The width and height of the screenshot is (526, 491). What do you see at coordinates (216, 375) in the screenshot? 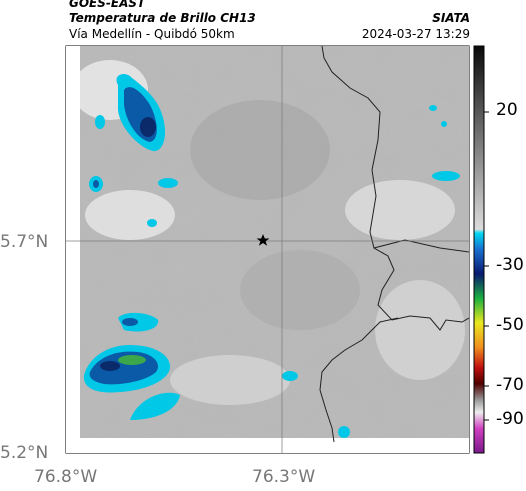
I see `cold-cloud-cell-south` at bounding box center [216, 375].